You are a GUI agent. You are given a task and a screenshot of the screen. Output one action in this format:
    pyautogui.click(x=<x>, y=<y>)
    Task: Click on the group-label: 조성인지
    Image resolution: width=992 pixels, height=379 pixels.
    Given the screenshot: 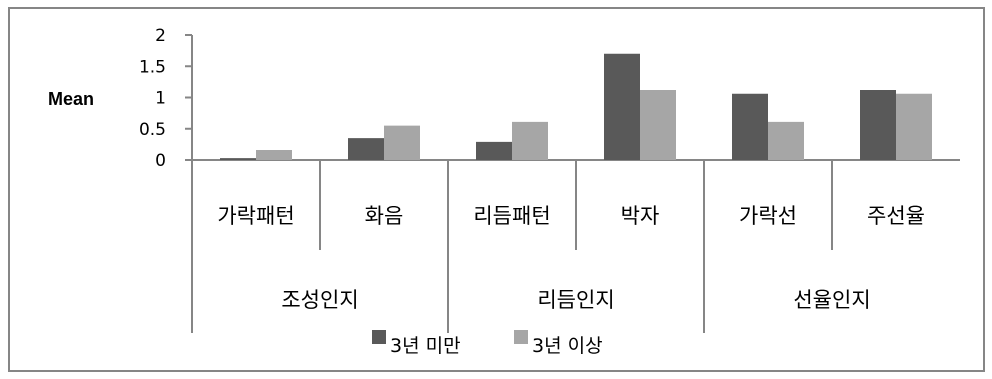 What is the action you would take?
    pyautogui.click(x=319, y=300)
    